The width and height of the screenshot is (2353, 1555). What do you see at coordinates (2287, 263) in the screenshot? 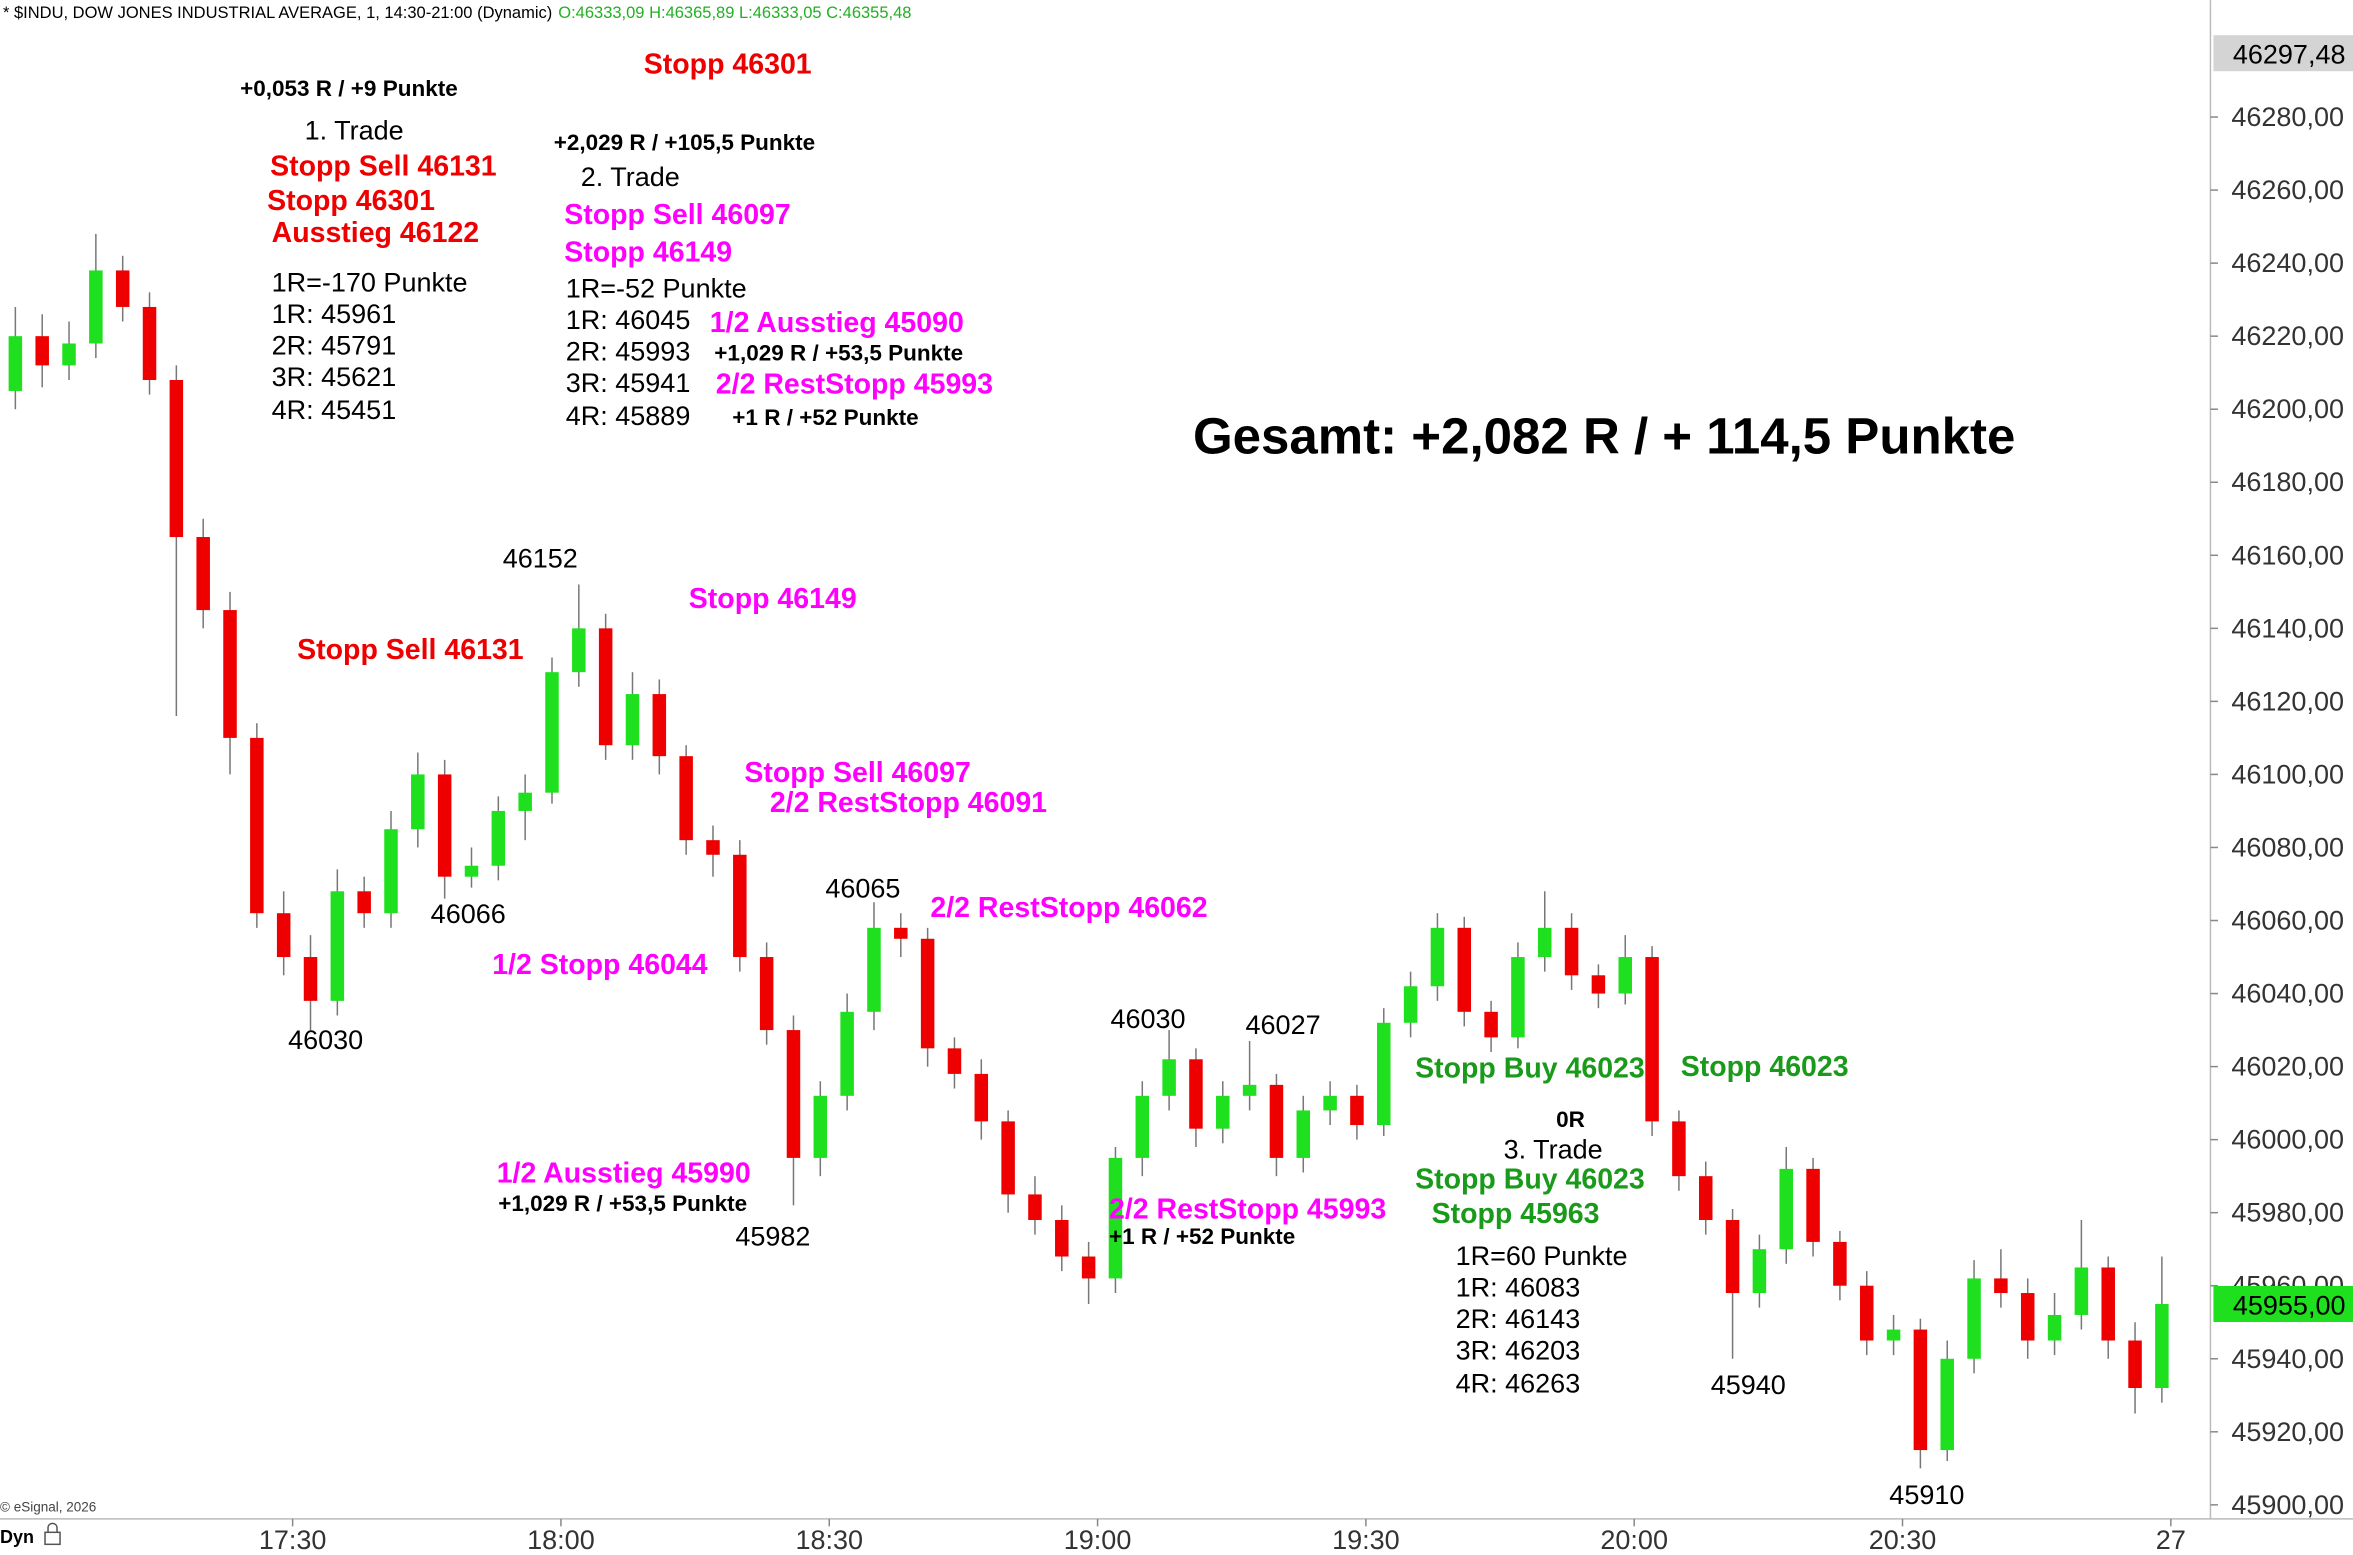
I see `y-tick-label: 46240,00` at bounding box center [2287, 263].